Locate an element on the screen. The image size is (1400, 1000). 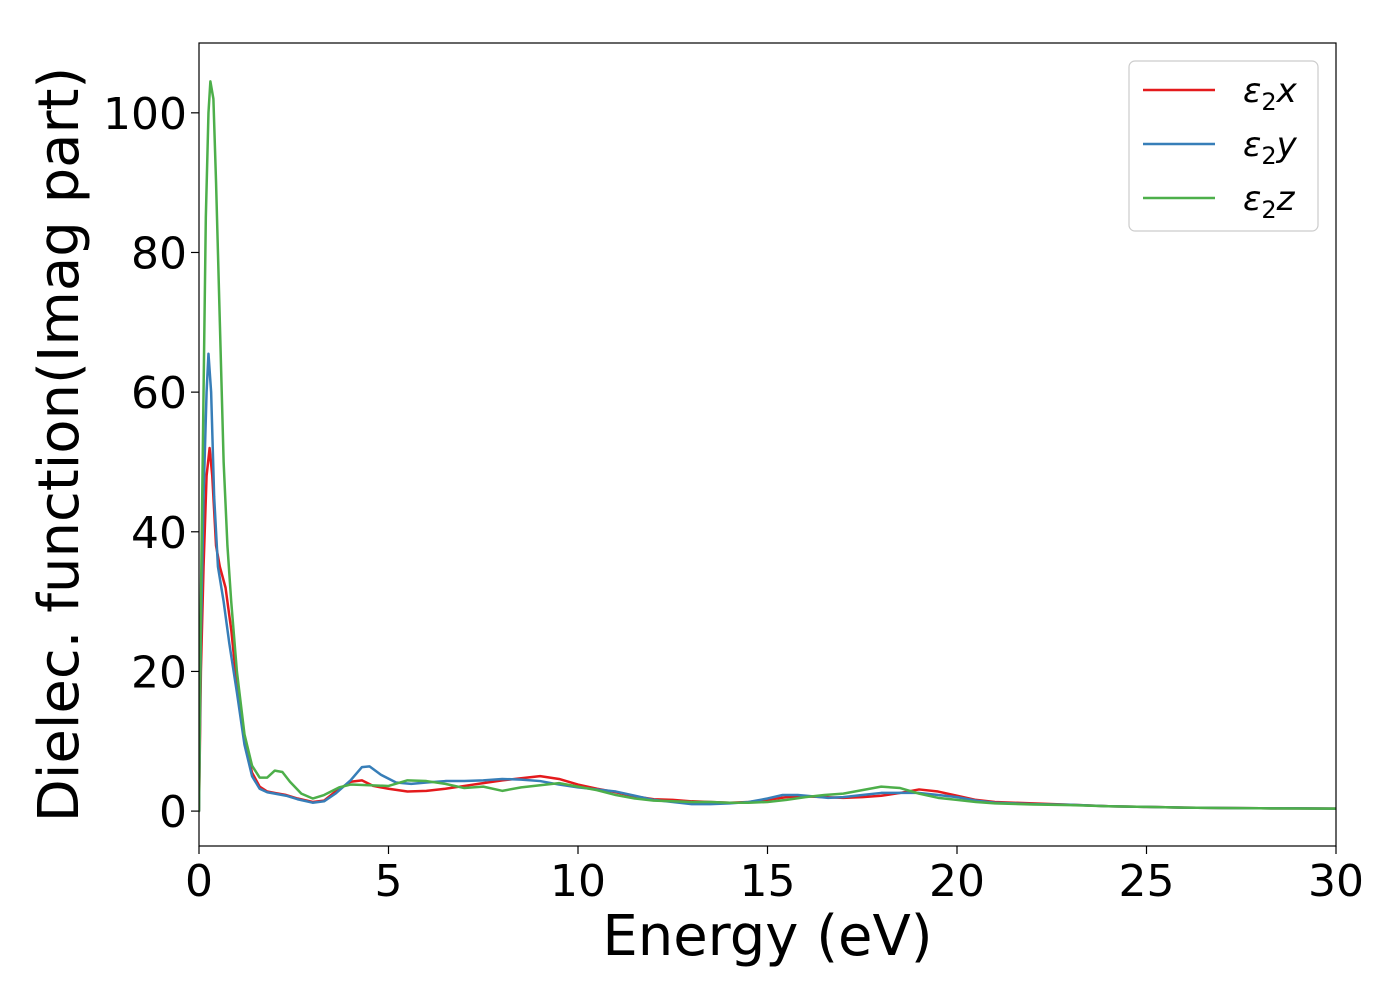
legend: ε2x ε2y ε2z is located at coordinates (1223, 146).